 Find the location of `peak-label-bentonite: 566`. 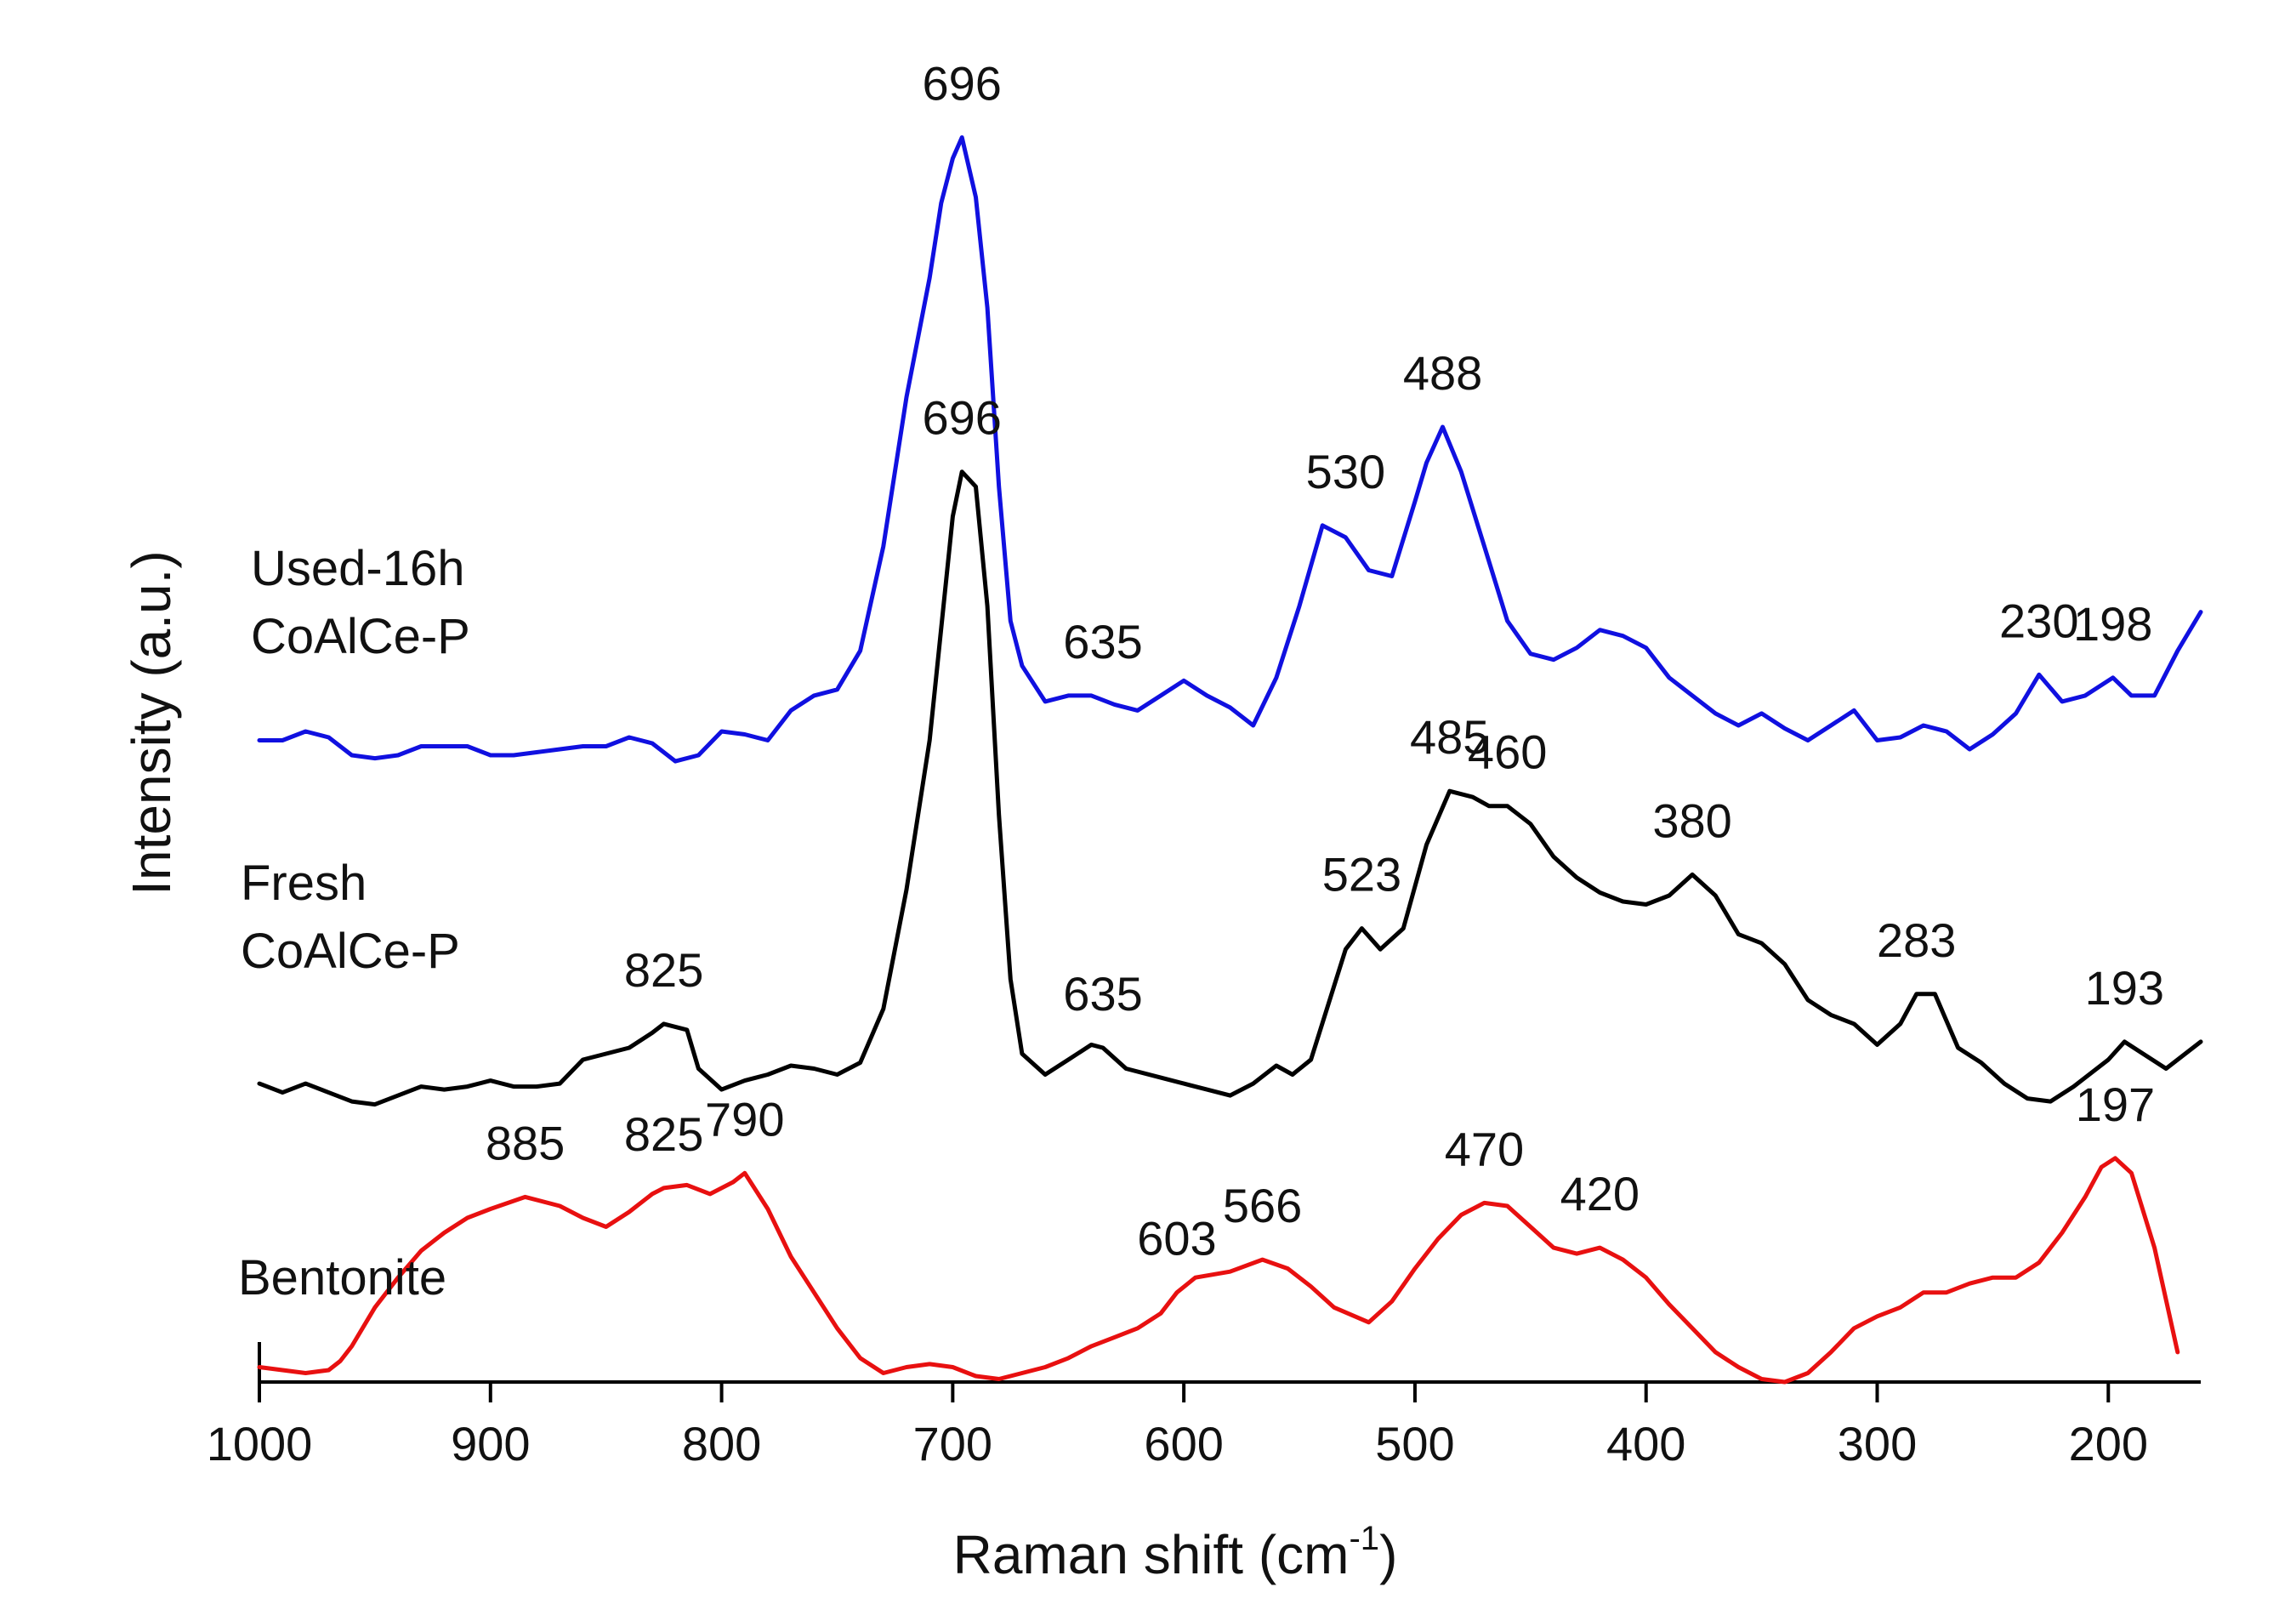

peak-label-bentonite: 566 is located at coordinates (1262, 1205).